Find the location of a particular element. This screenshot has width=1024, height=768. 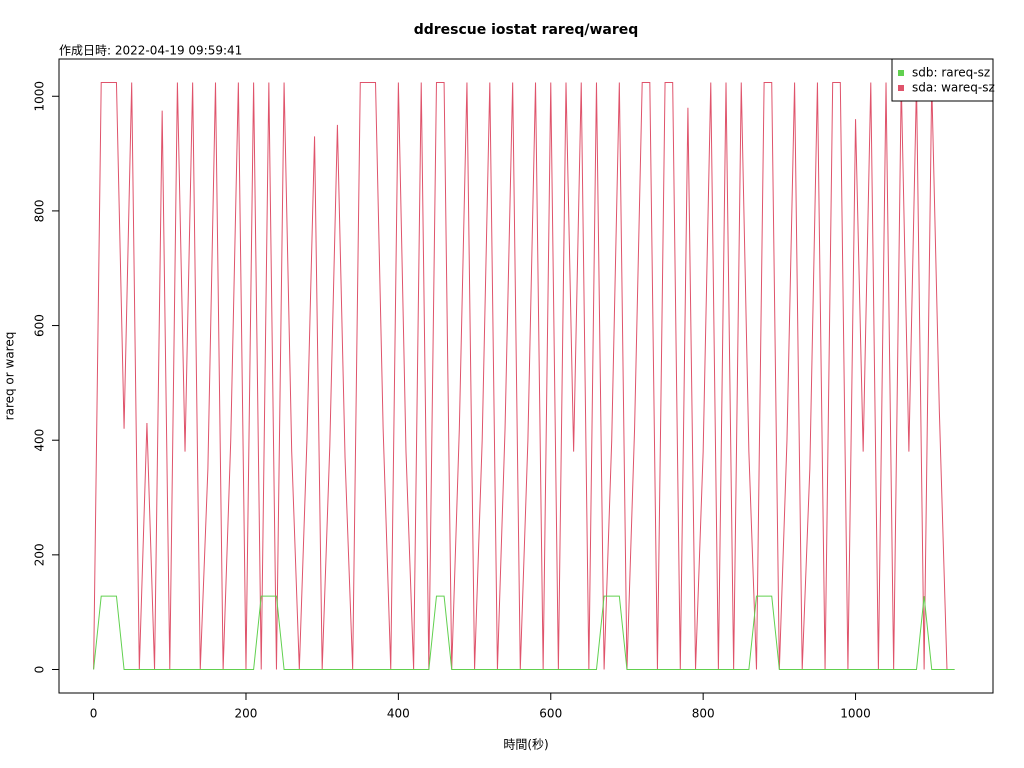

legend-label: sdb: rareq-sz is located at coordinates (951, 73).